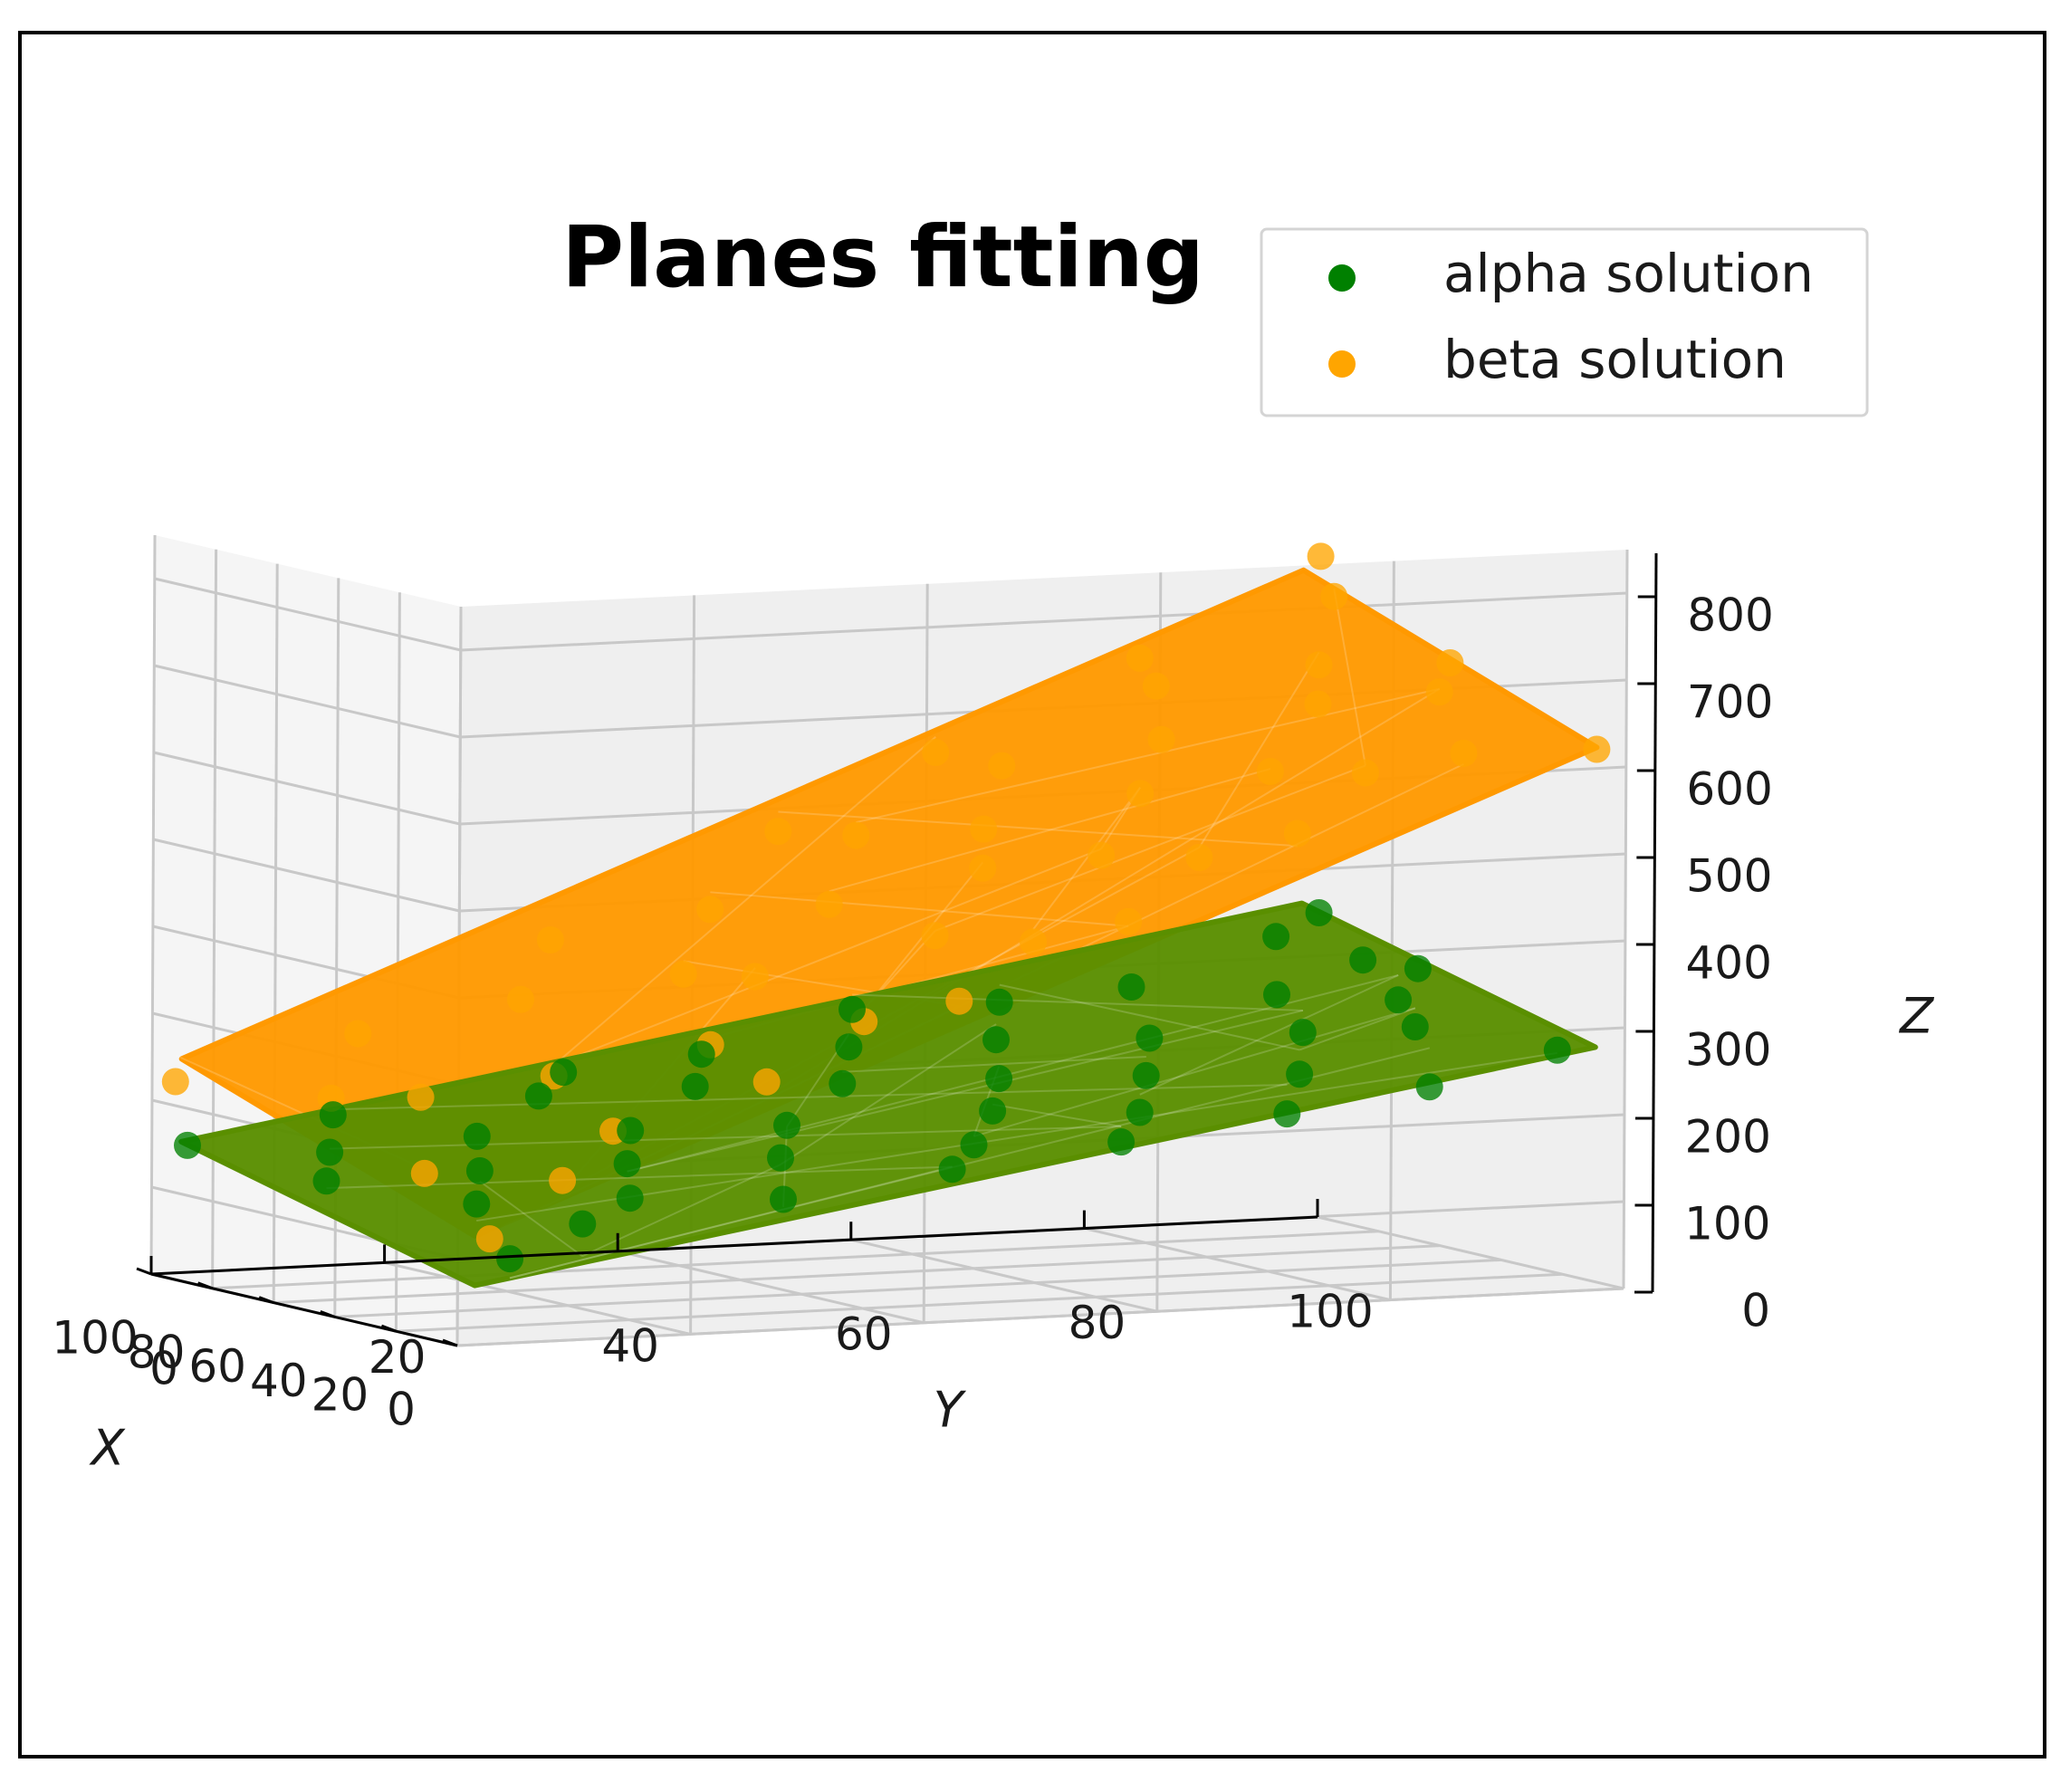  Describe the element at coordinates (1330, 1312) in the screenshot. I see `y-tick-label: 100` at that location.